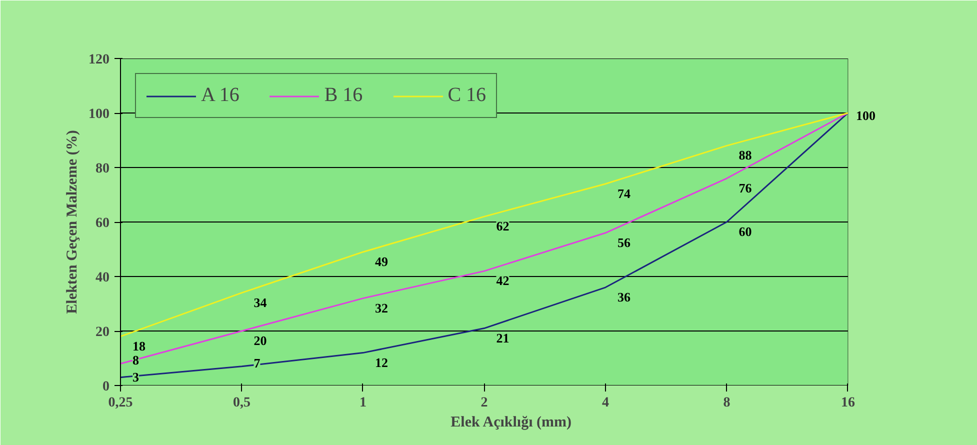  Describe the element at coordinates (260, 340) in the screenshot. I see `data-label: 20` at that location.